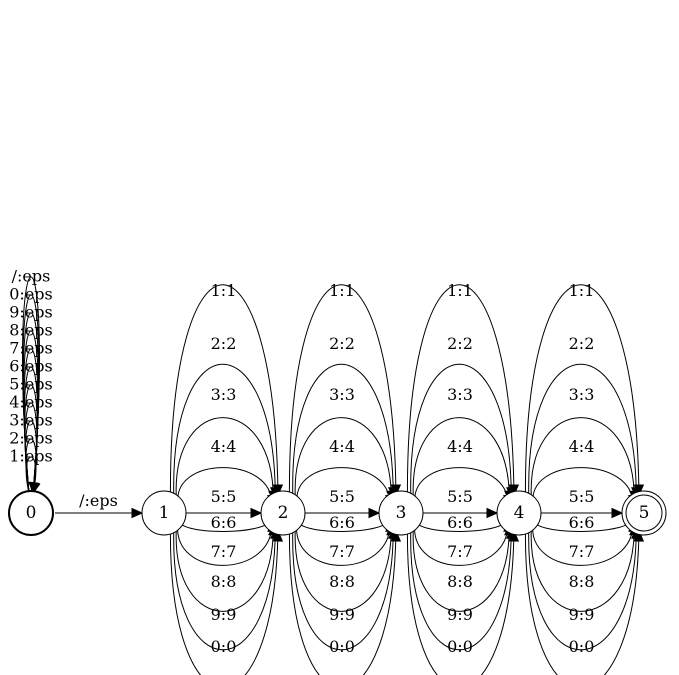 The height and width of the screenshot is (675, 679). I want to click on self-loop-label: 2:eps, so click(31, 438).